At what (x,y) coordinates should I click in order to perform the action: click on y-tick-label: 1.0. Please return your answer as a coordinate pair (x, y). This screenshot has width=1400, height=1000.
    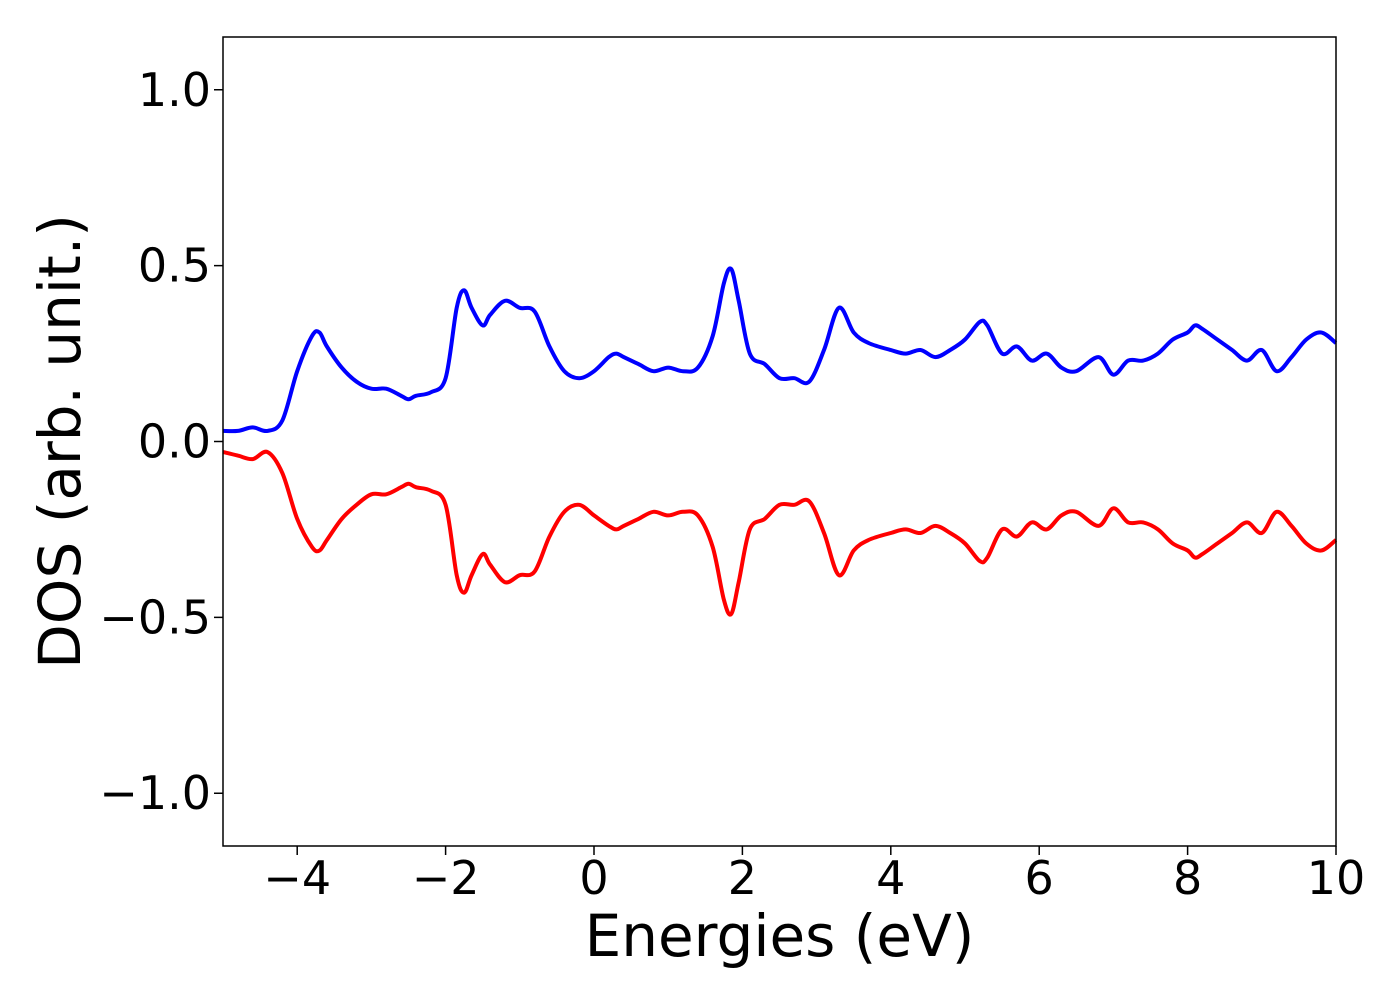
    Looking at the image, I should click on (174, 90).